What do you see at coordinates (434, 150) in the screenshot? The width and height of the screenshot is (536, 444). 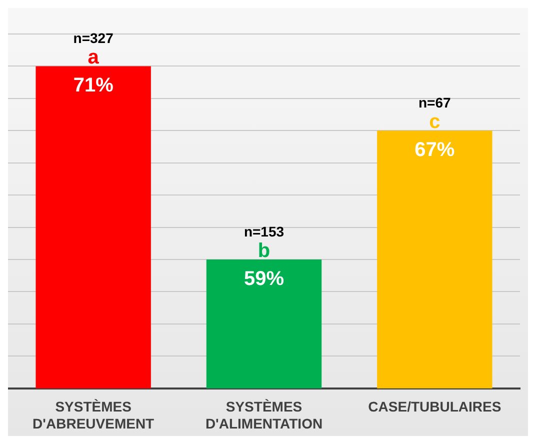 I see `data-label: 67%` at bounding box center [434, 150].